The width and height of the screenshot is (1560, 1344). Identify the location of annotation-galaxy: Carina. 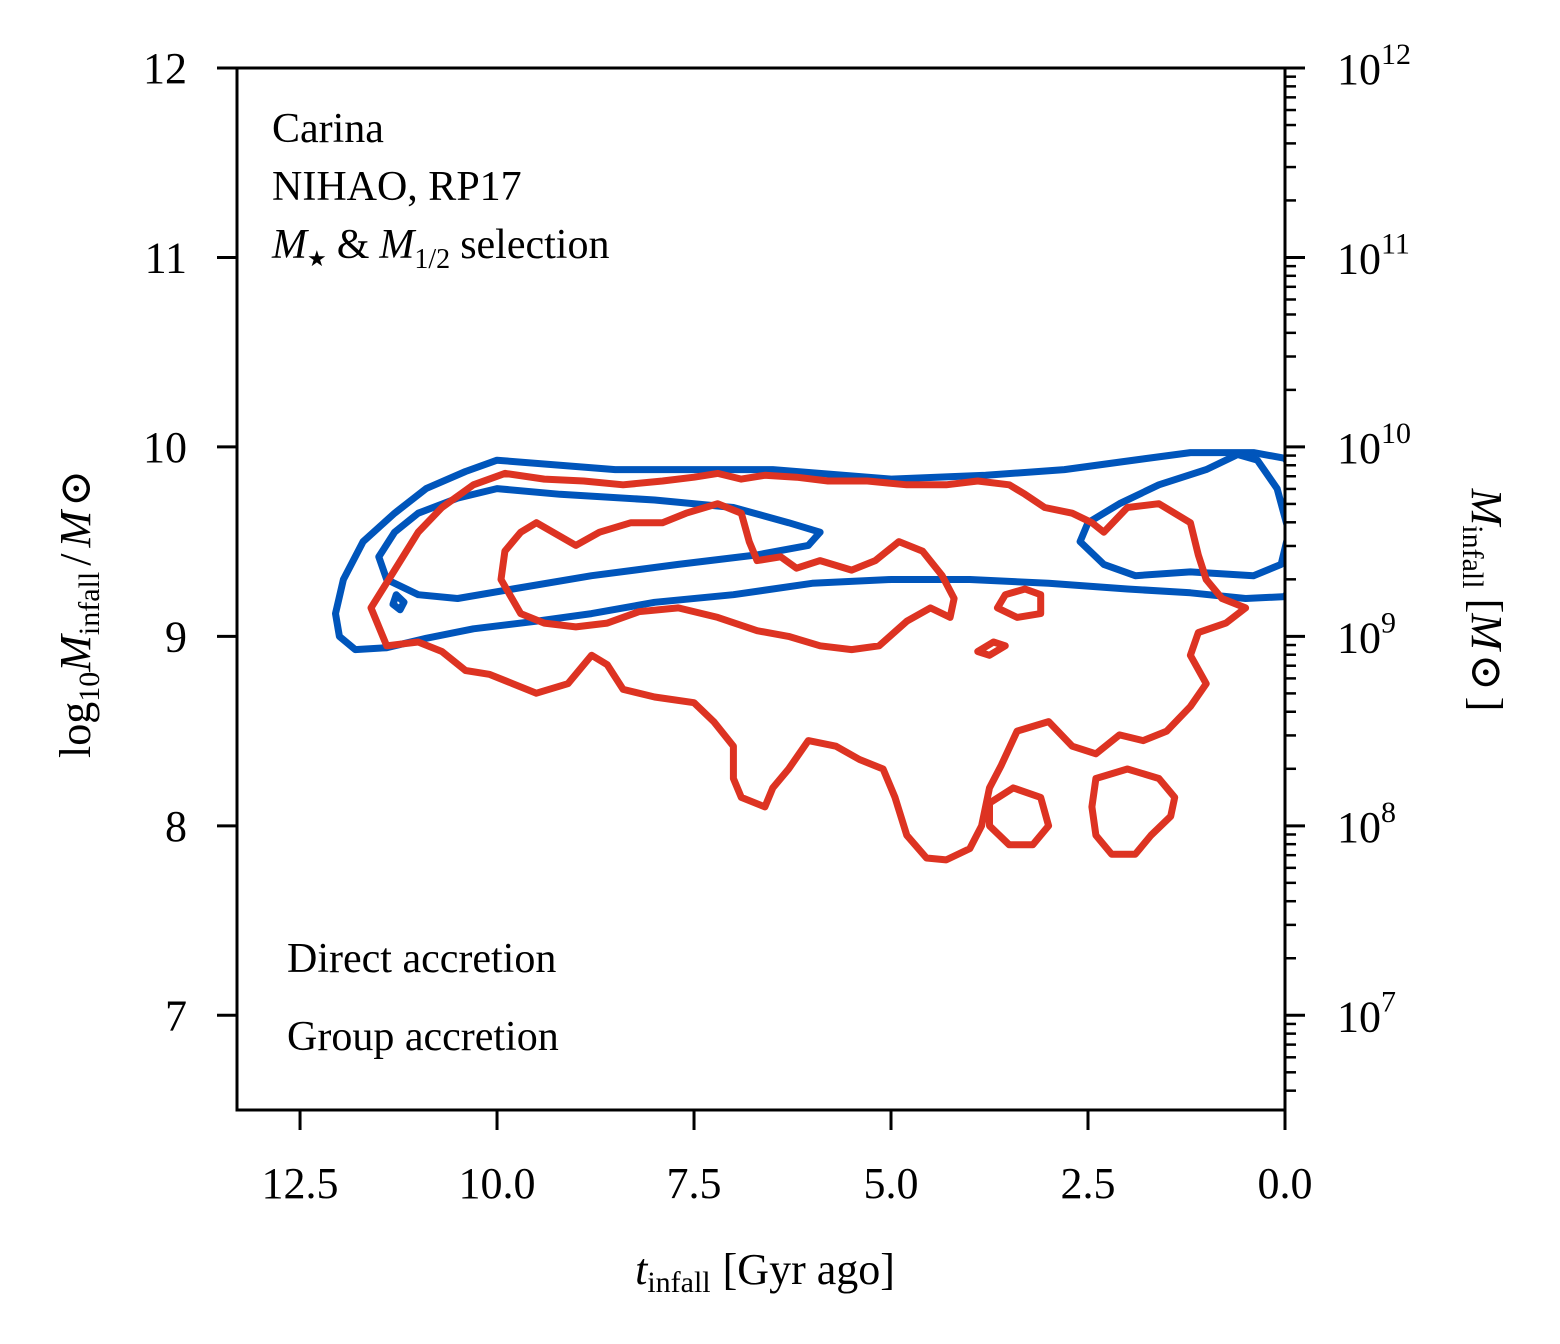
(328, 129).